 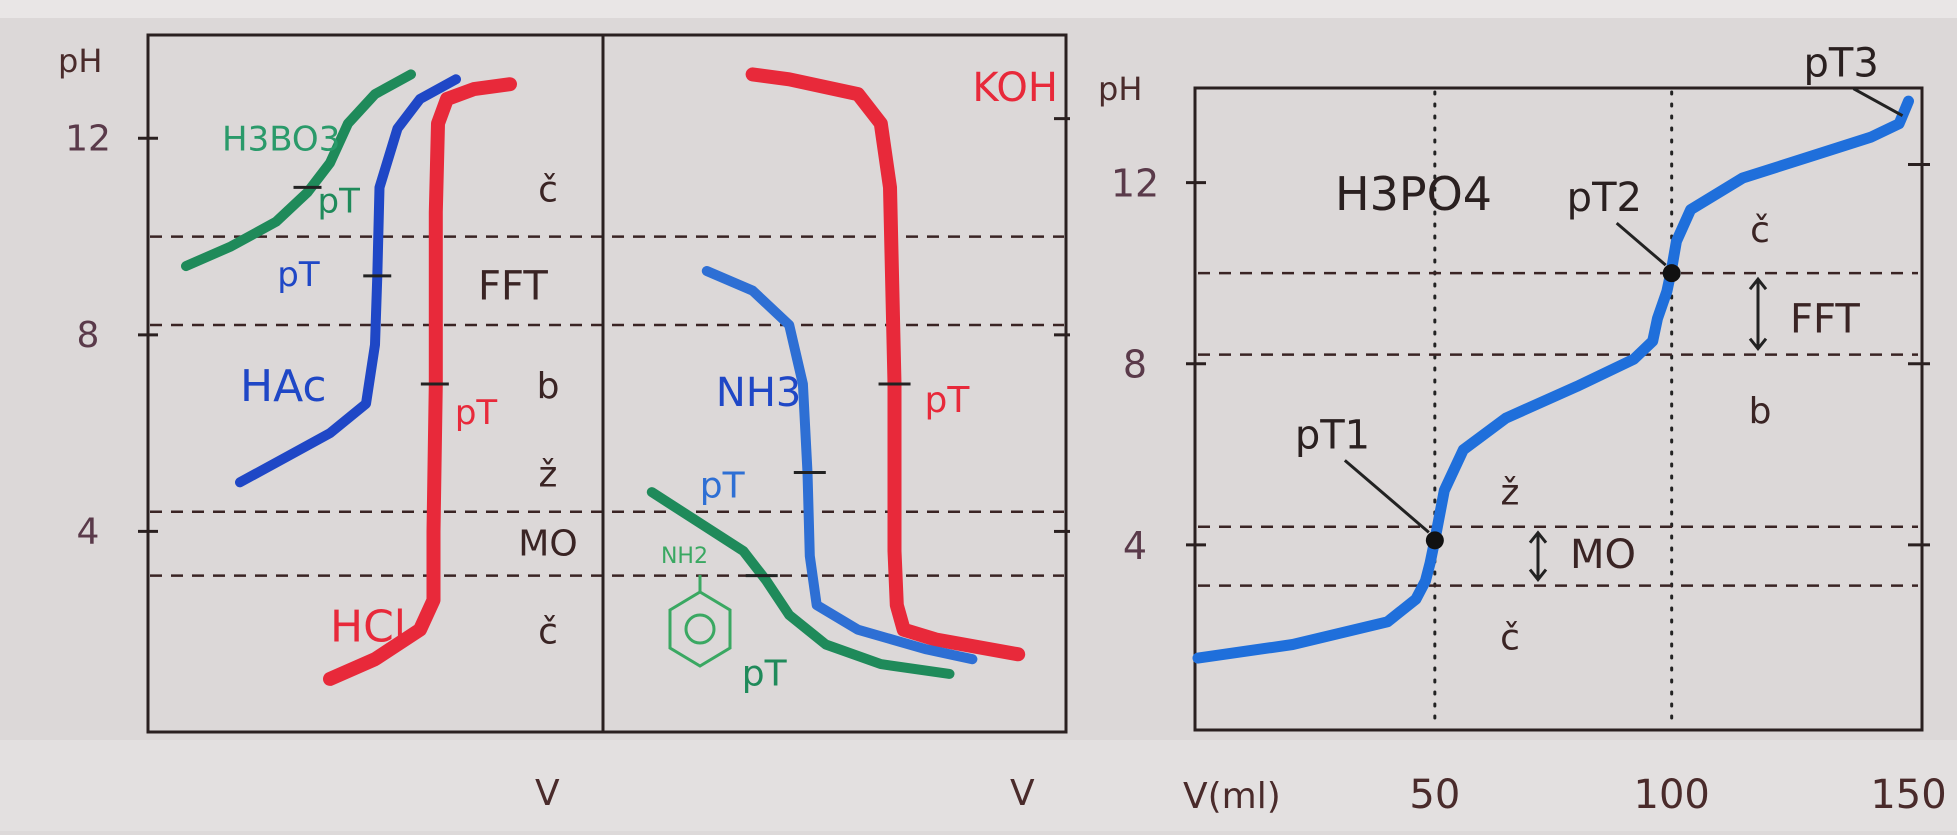 I want to click on left-series: pT pT pT, so click(x=349, y=377).